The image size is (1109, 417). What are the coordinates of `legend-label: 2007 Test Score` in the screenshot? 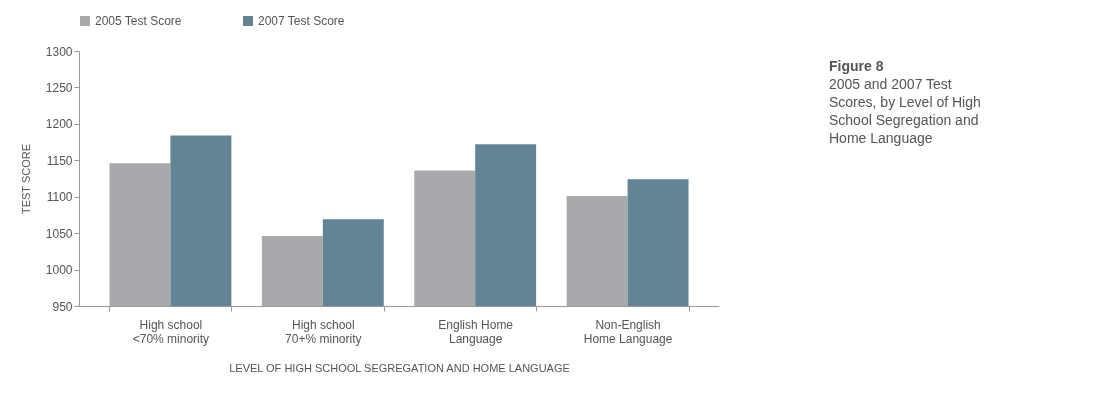 It's located at (301, 21).